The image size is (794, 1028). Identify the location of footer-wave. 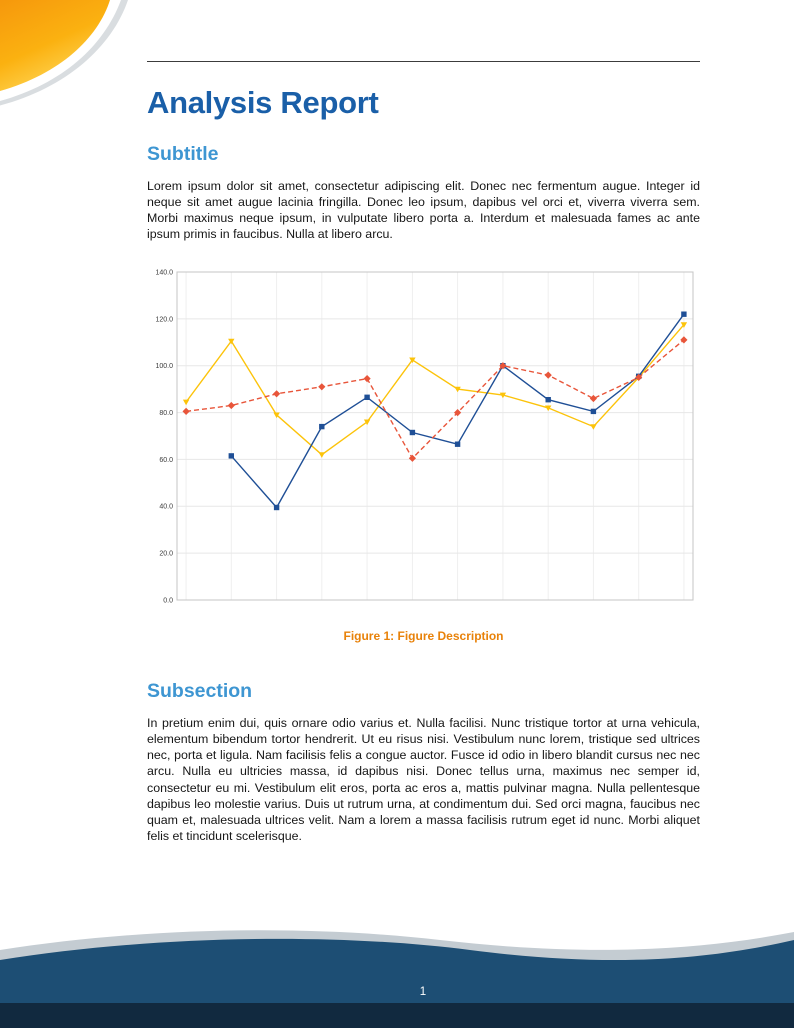
(397, 979).